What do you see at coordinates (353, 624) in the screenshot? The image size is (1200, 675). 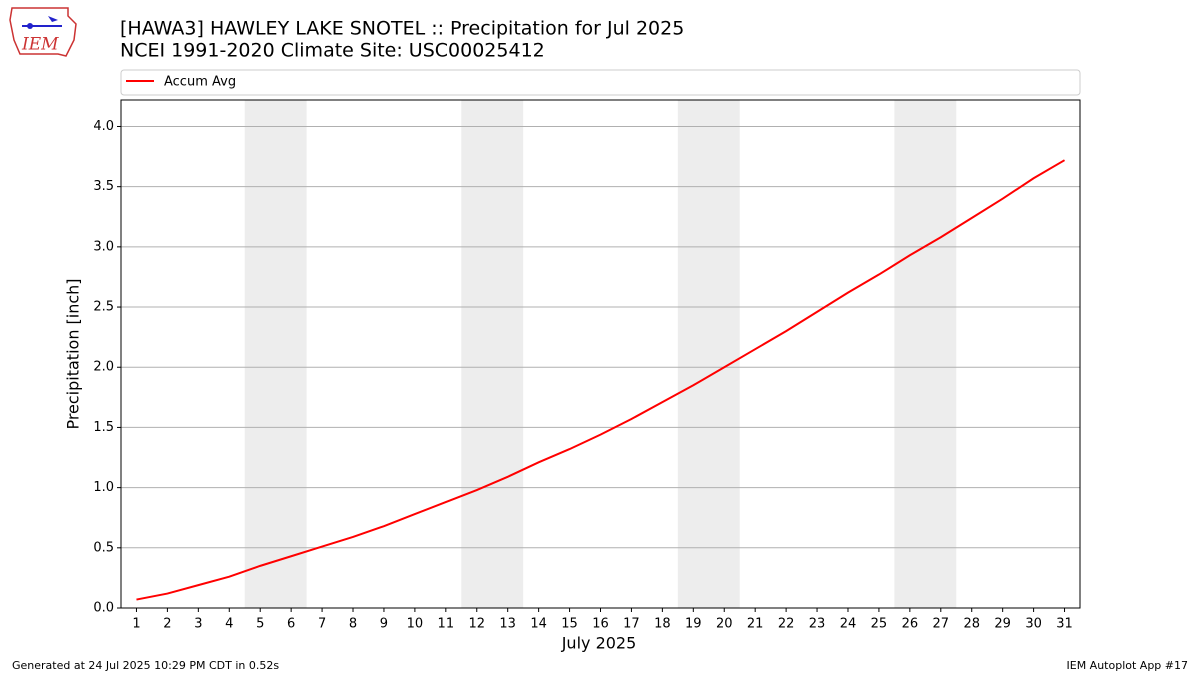 I see `x-tick-label: 8` at bounding box center [353, 624].